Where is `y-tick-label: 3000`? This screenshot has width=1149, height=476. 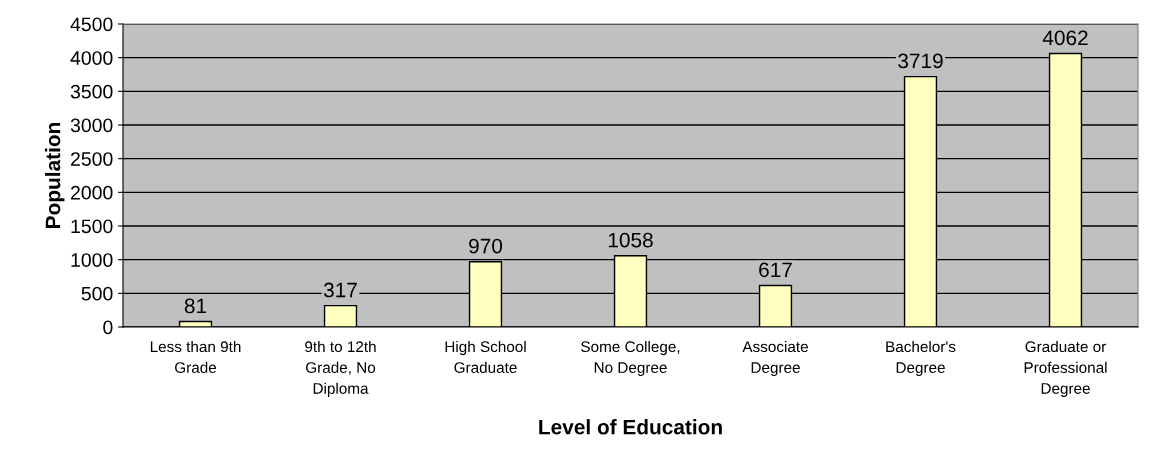 y-tick-label: 3000 is located at coordinates (91, 125).